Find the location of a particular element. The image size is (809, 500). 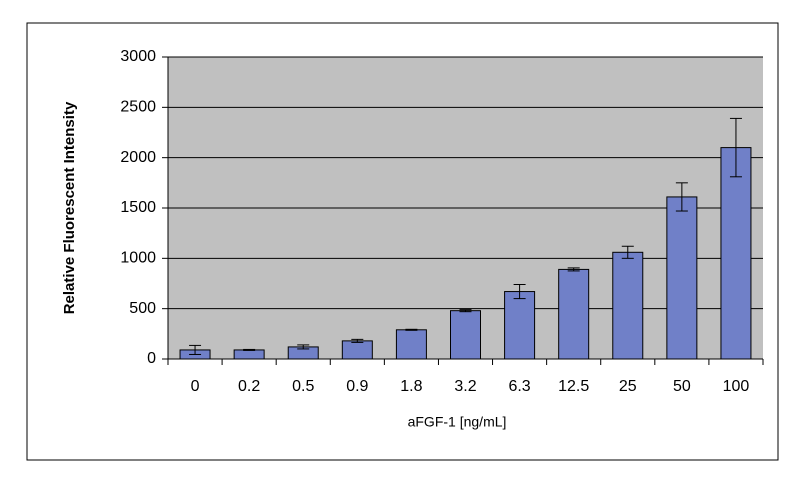

y-tick-label: 3000 is located at coordinates (138, 56).